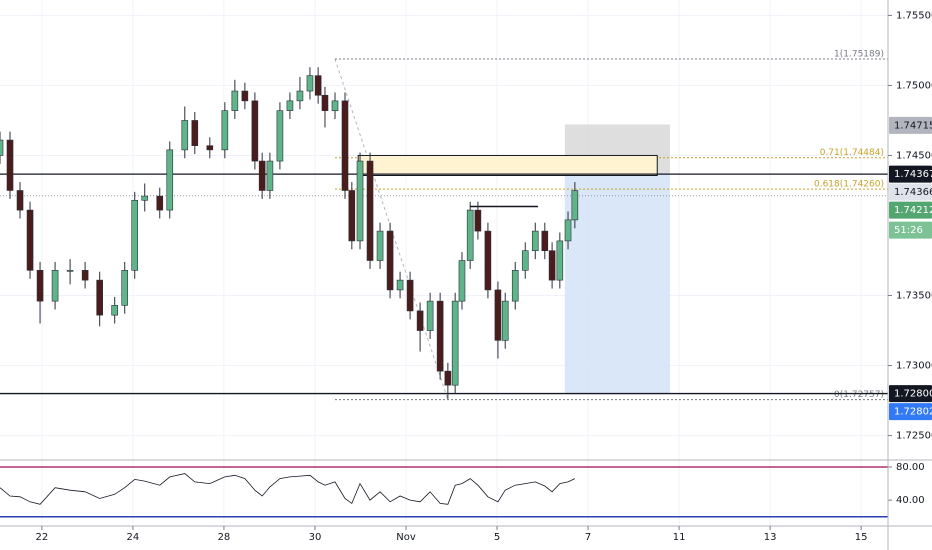  Describe the element at coordinates (617, 284) in the screenshot. I see `target-zone` at that location.